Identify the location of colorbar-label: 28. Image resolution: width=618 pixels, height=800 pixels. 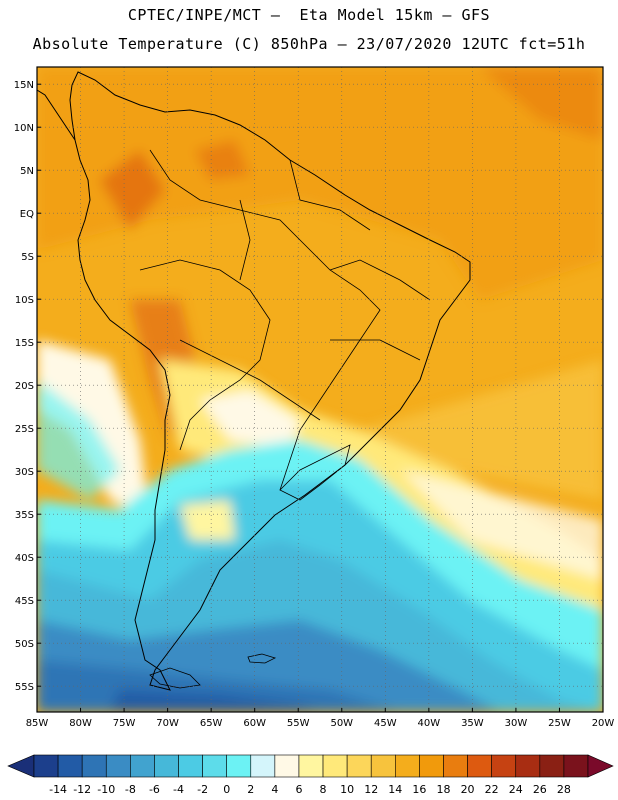
(564, 789).